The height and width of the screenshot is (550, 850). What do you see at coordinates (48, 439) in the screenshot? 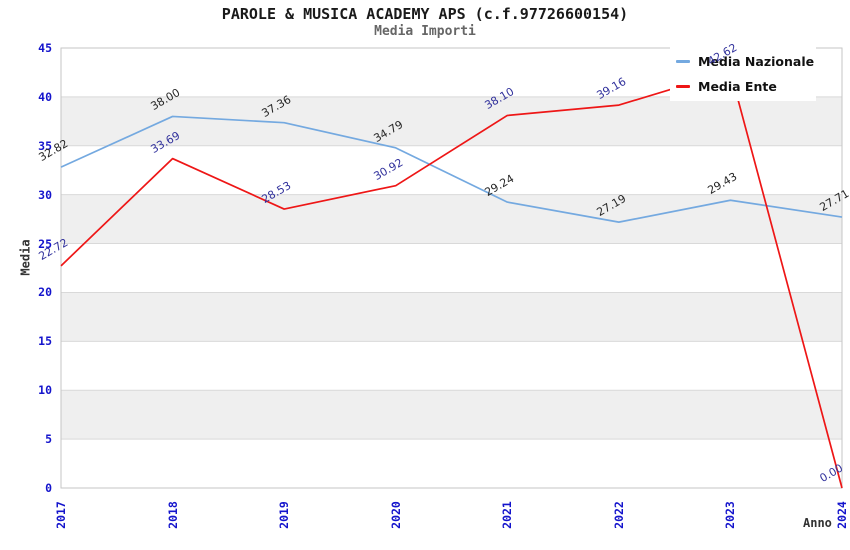
I see `y-tick-label: 5` at bounding box center [48, 439].